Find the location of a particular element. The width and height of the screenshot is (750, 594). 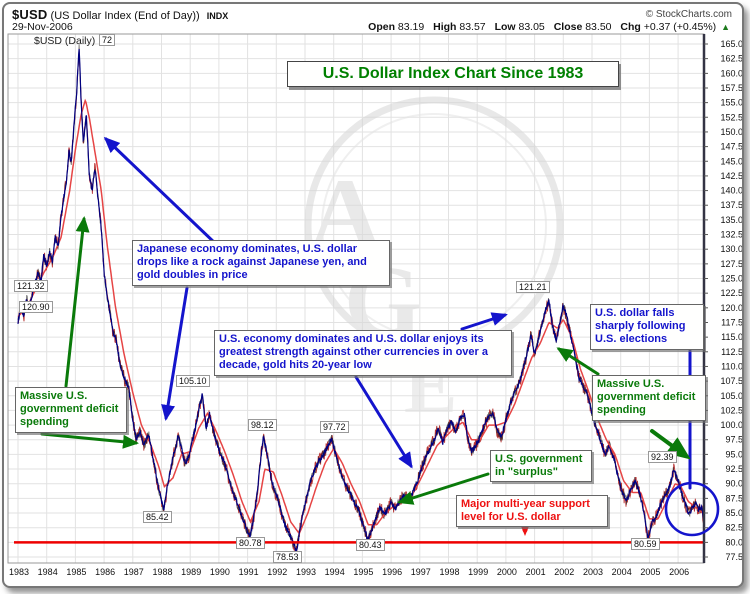

y-axis-label: 100.0 is located at coordinates (731, 425).